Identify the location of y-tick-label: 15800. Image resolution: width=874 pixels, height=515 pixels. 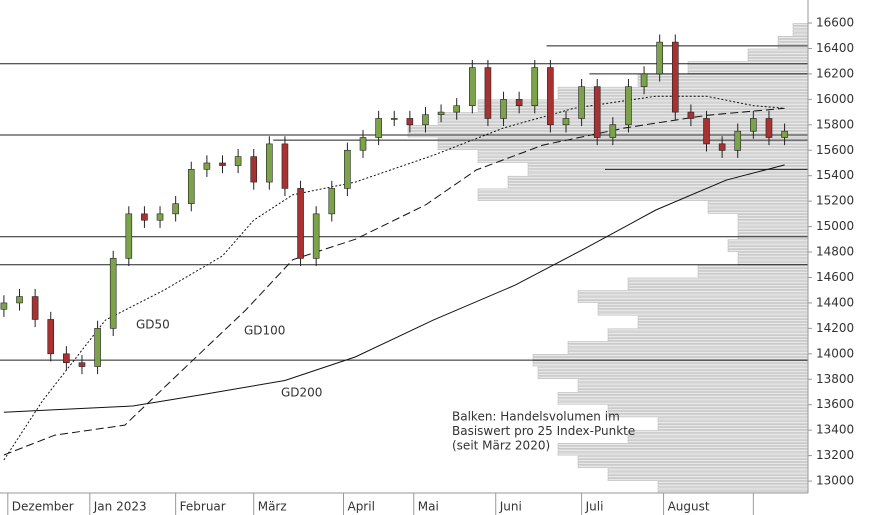
(835, 124).